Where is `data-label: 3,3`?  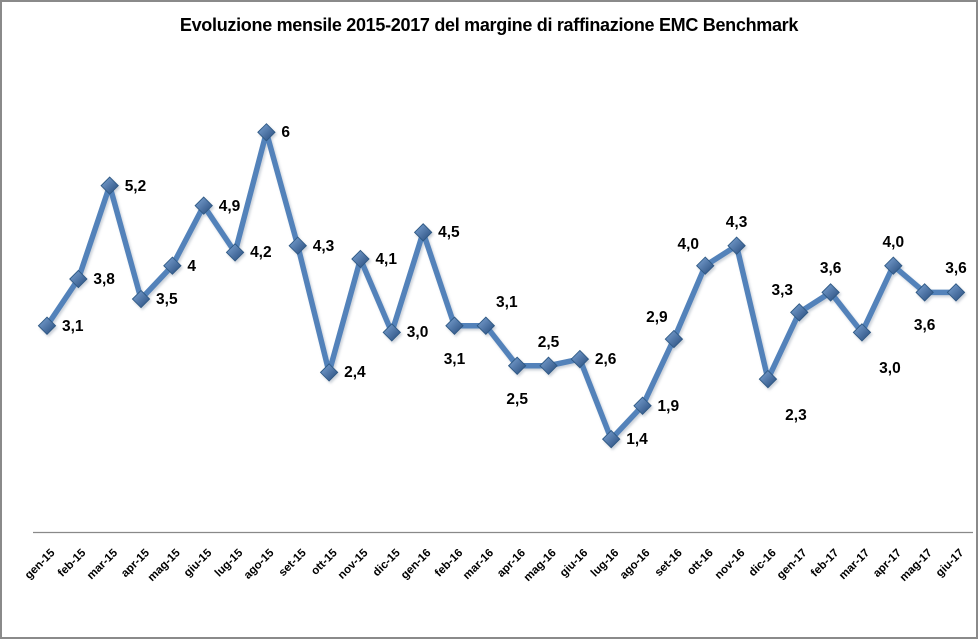 data-label: 3,3 is located at coordinates (782, 291).